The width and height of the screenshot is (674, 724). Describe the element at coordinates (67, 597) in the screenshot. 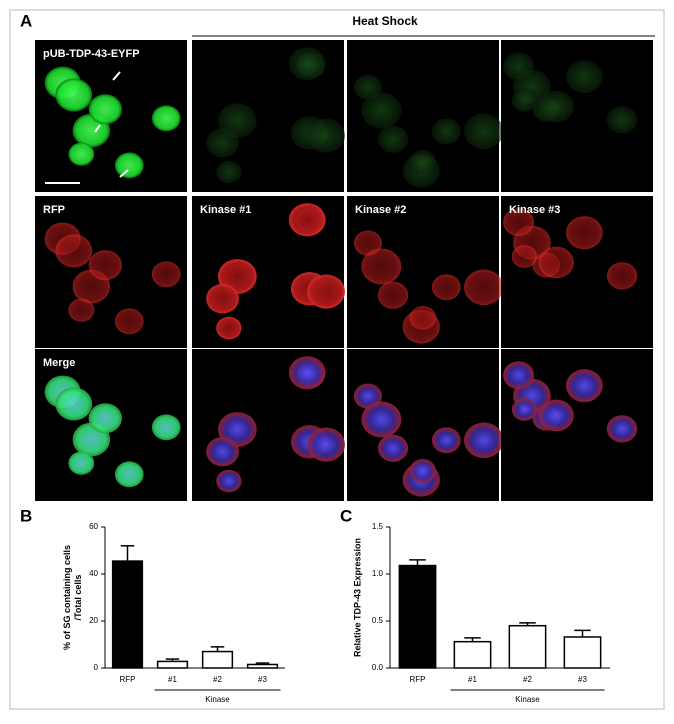

I see `y-axis-label: % of SG containing cells` at that location.